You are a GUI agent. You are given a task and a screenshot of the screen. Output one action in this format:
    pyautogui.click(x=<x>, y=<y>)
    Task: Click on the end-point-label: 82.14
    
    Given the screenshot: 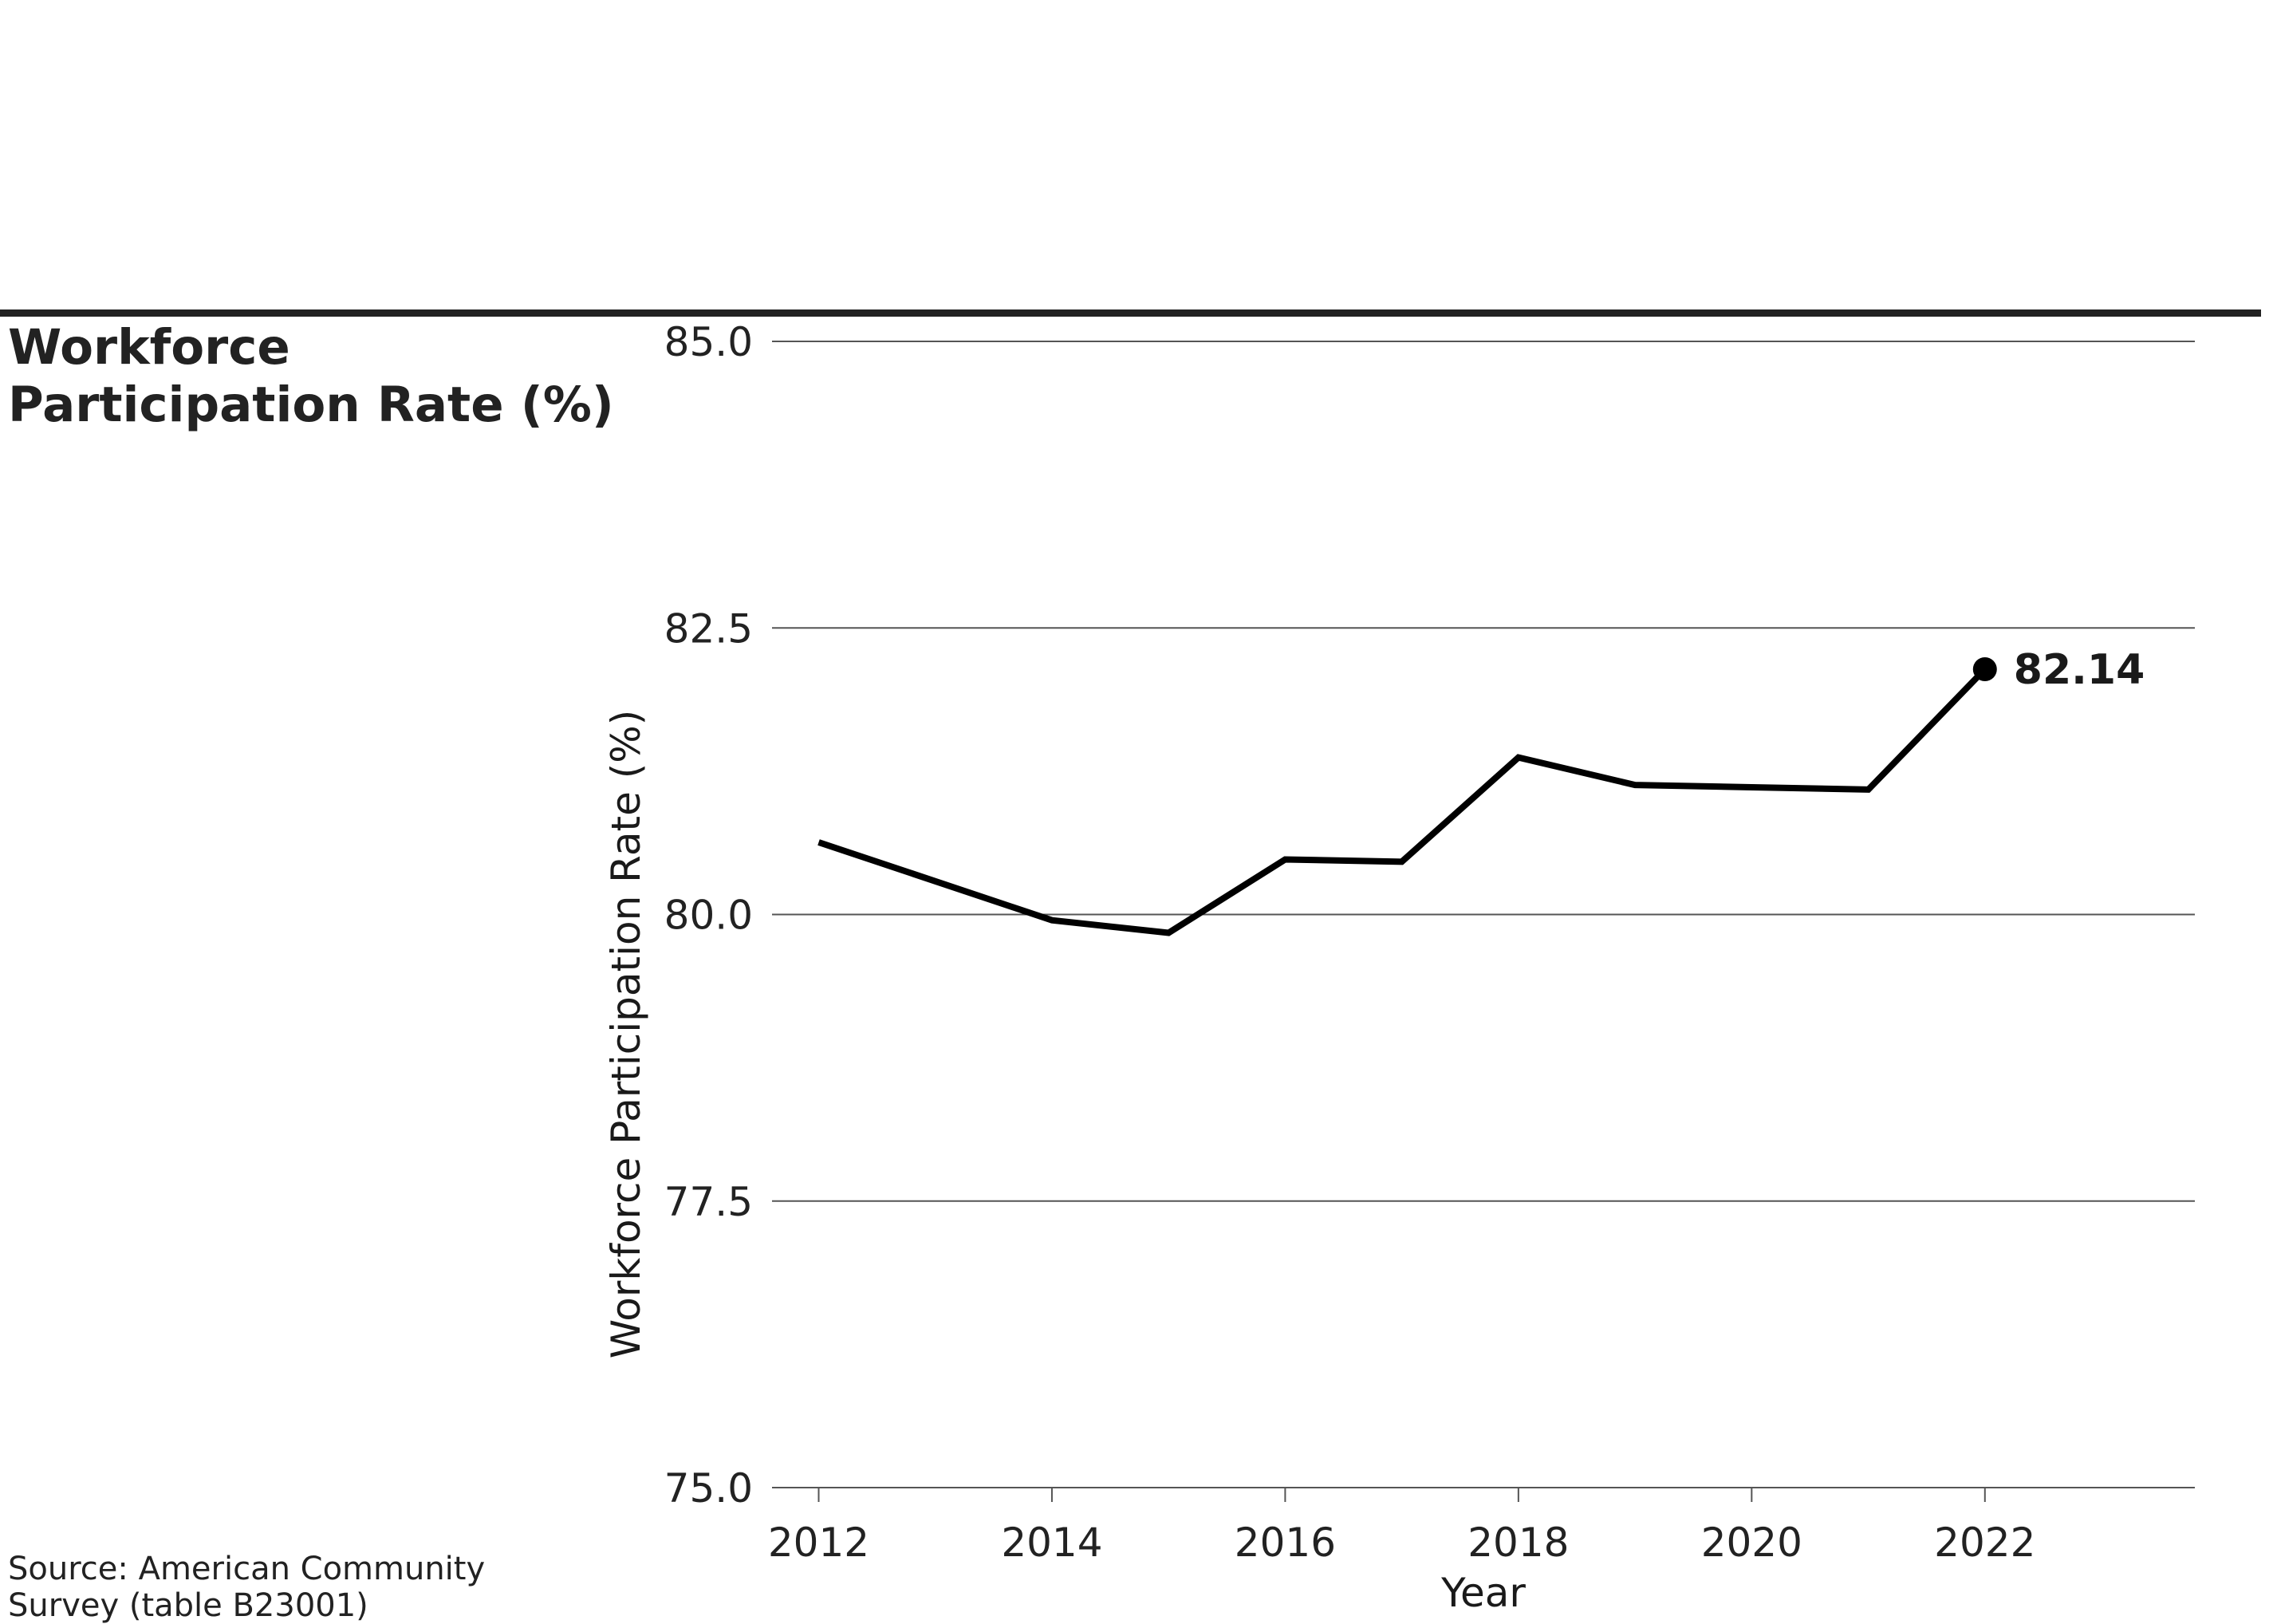 What is the action you would take?
    pyautogui.click(x=2079, y=670)
    